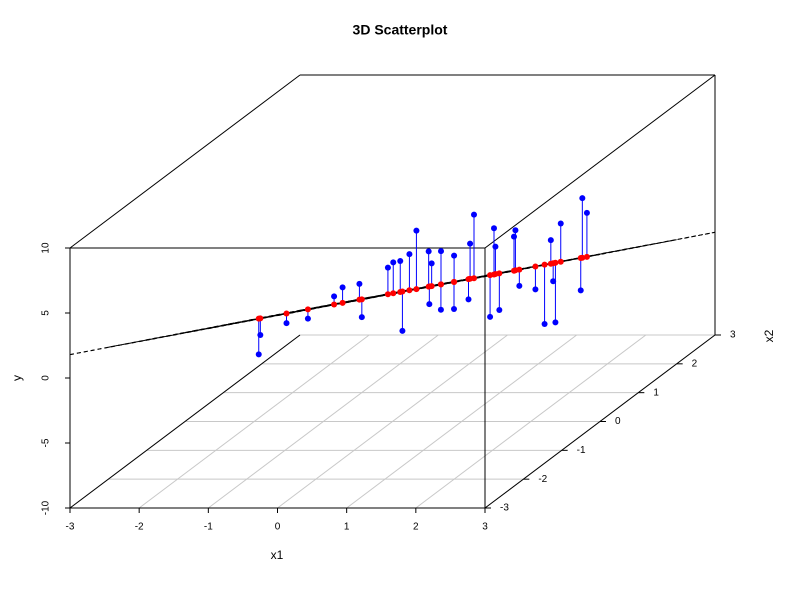 This screenshot has width=800, height=600. What do you see at coordinates (139, 527) in the screenshot?
I see `x1-tick-label: -2` at bounding box center [139, 527].